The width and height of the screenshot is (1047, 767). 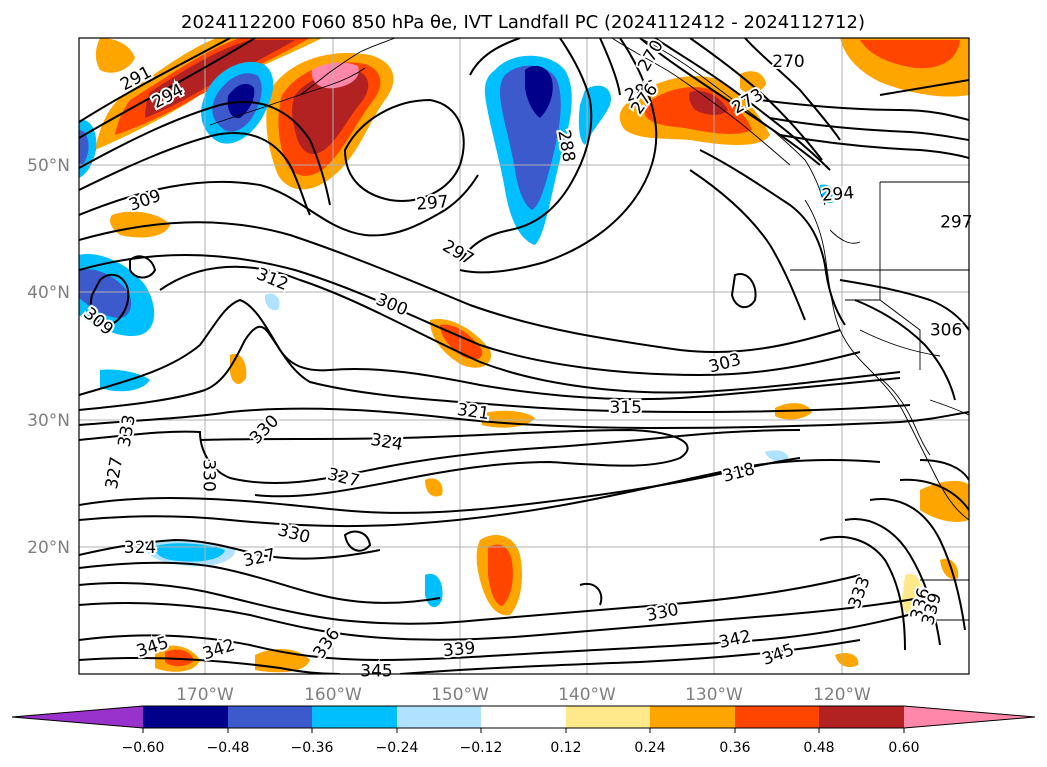 I want to click on colorbar-label: −0.12, so click(x=481, y=748).